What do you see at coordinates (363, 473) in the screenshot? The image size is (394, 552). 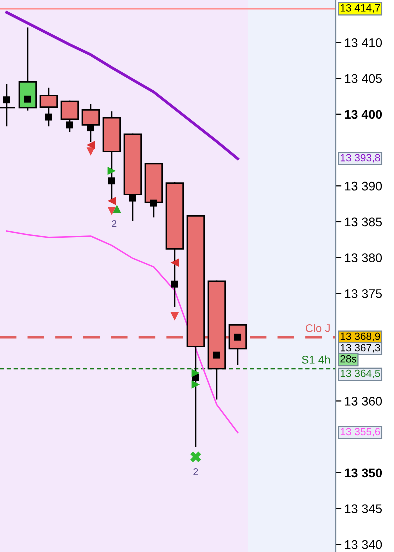 I see `y-tick-label: 13 350` at bounding box center [363, 473].